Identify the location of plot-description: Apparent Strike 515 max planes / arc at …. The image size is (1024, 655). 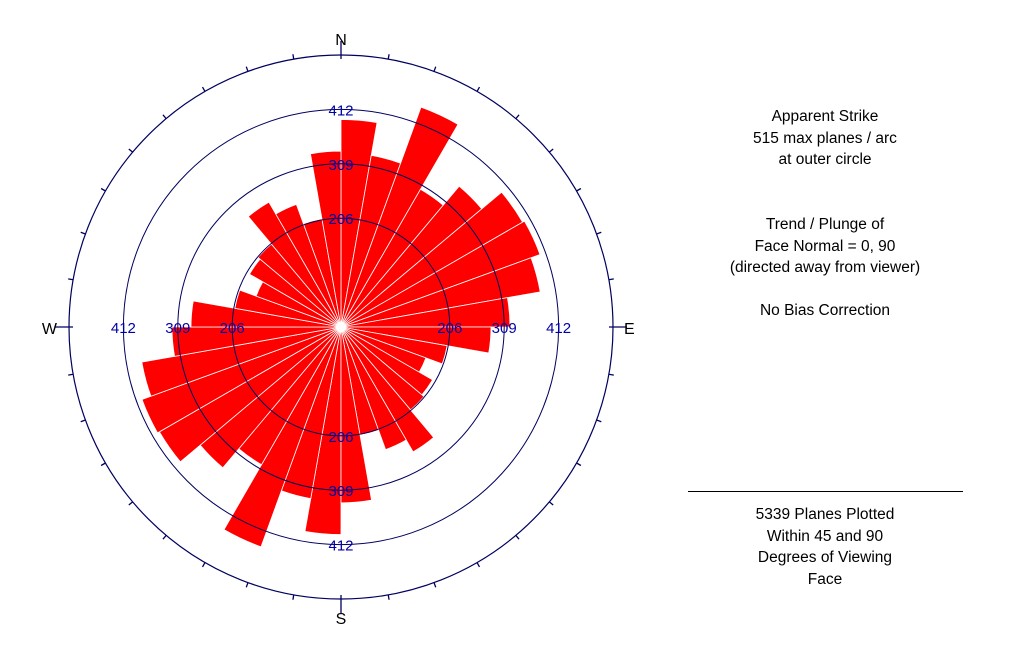
(825, 138).